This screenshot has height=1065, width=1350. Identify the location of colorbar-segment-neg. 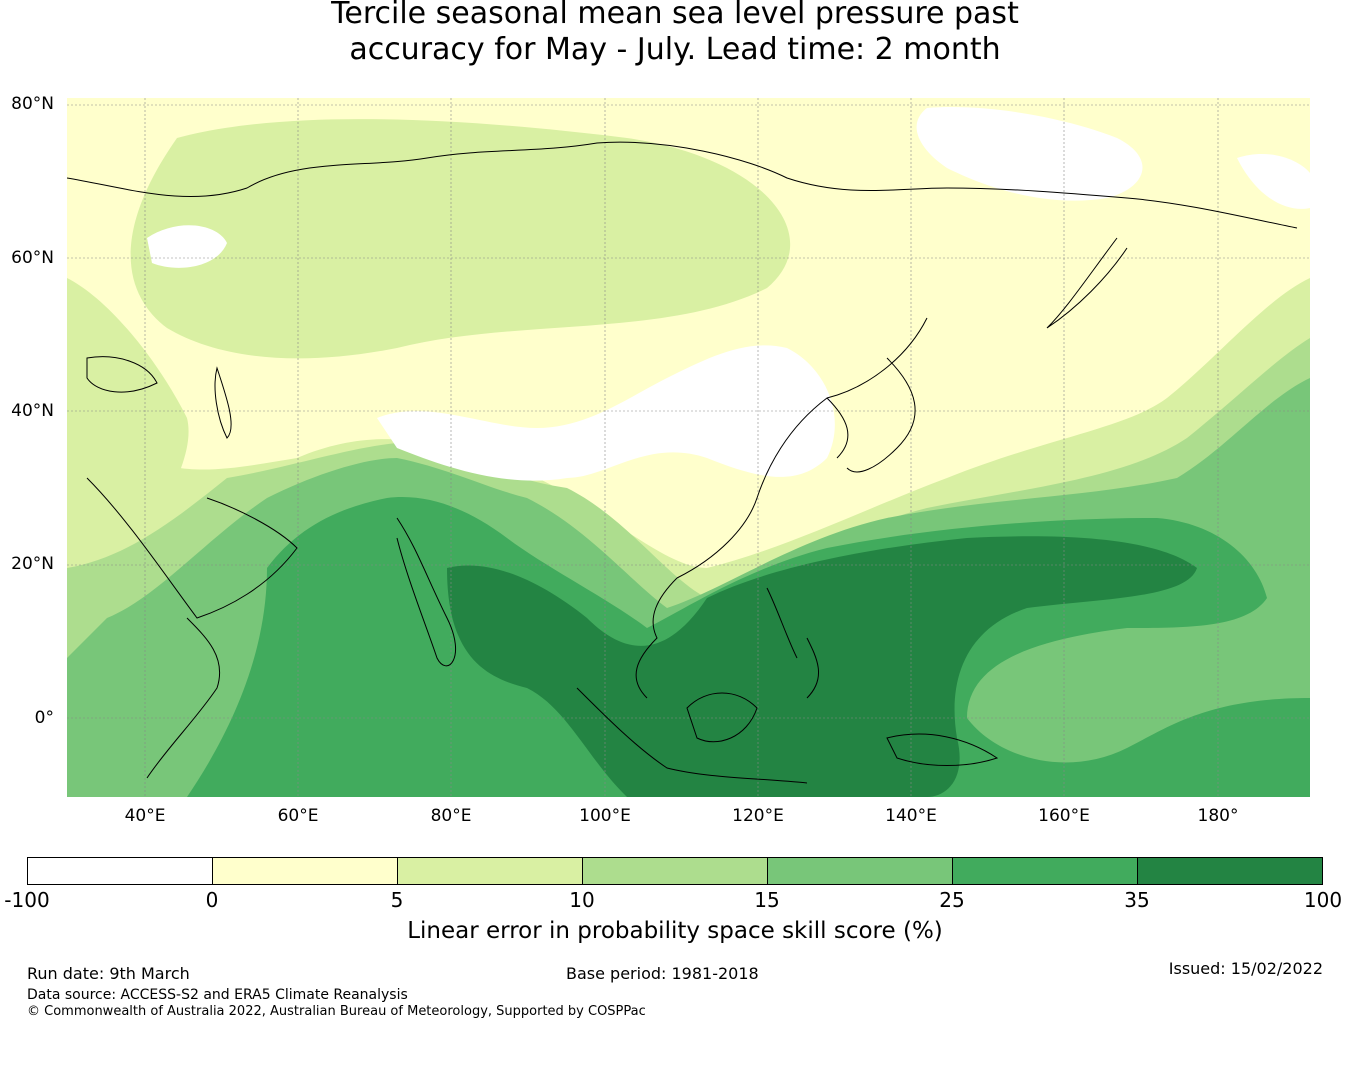
(120, 871).